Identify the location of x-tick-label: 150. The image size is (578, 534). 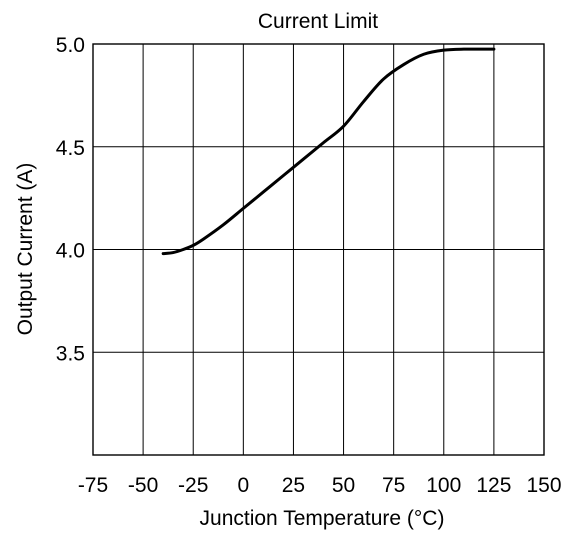
(543, 485).